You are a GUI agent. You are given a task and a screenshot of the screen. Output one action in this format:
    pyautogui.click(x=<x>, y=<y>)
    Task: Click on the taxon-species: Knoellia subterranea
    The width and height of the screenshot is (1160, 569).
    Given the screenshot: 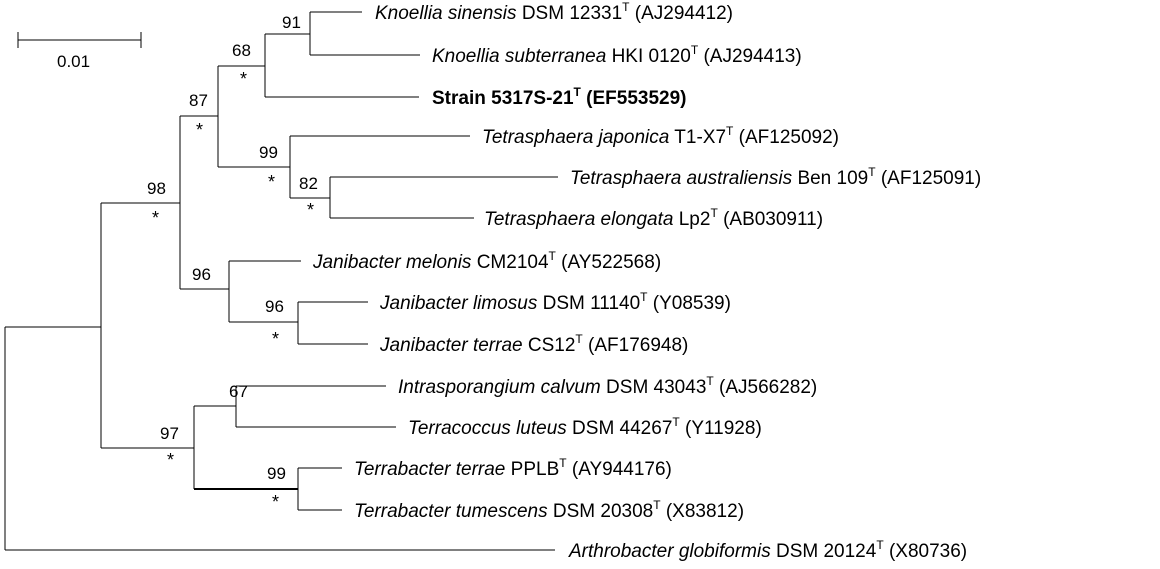 What is the action you would take?
    pyautogui.click(x=519, y=56)
    